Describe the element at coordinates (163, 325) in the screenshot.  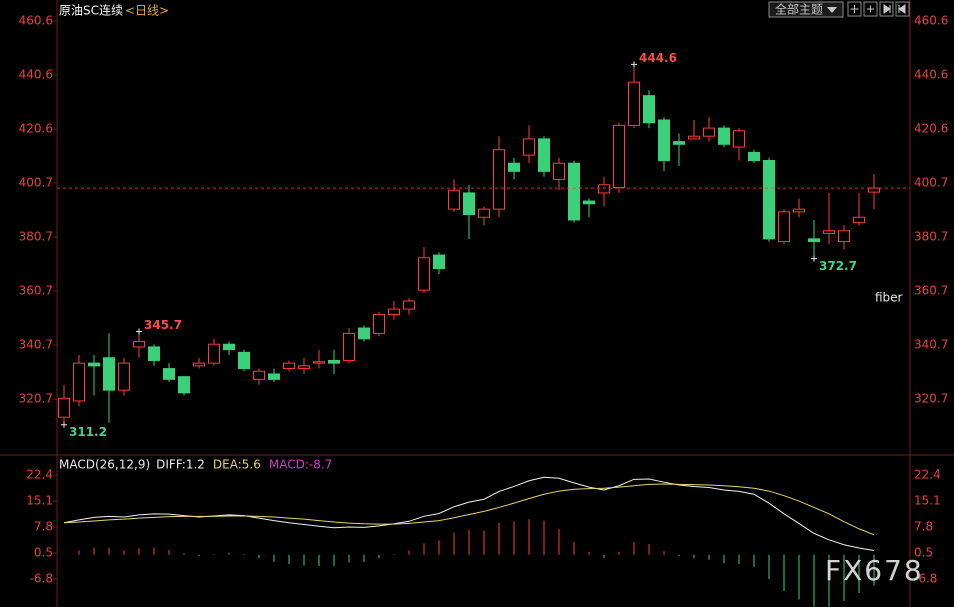
I see `high-annotation: 345.7` at that location.